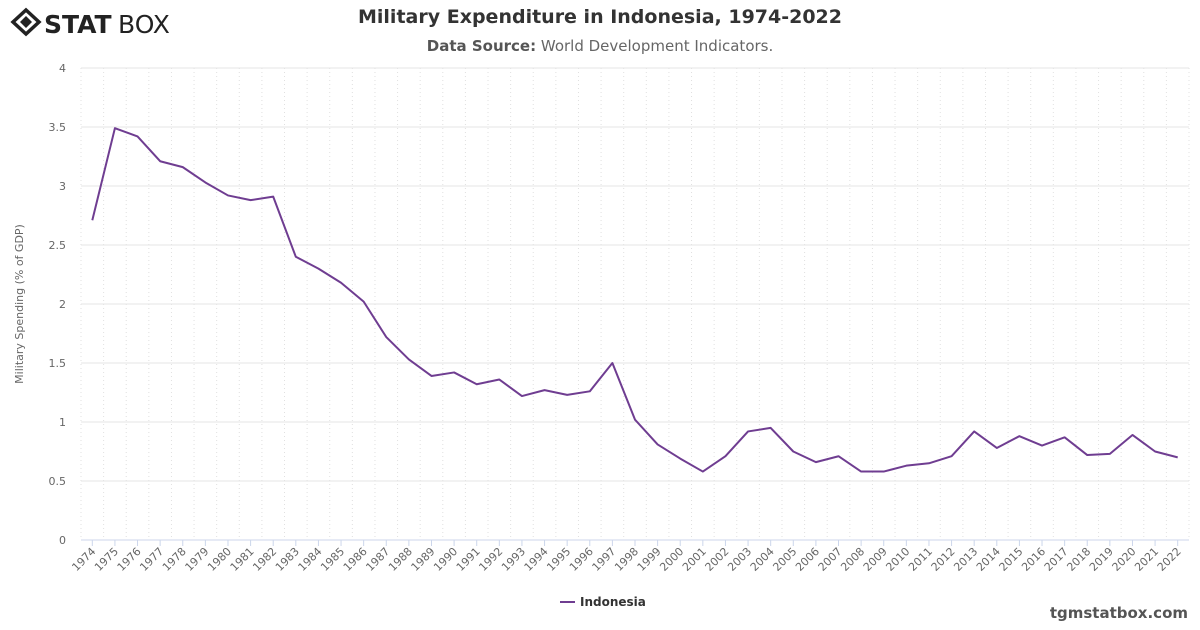 The image size is (1200, 630). What do you see at coordinates (965, 559) in the screenshot?
I see `x-tick-label: 2013` at bounding box center [965, 559].